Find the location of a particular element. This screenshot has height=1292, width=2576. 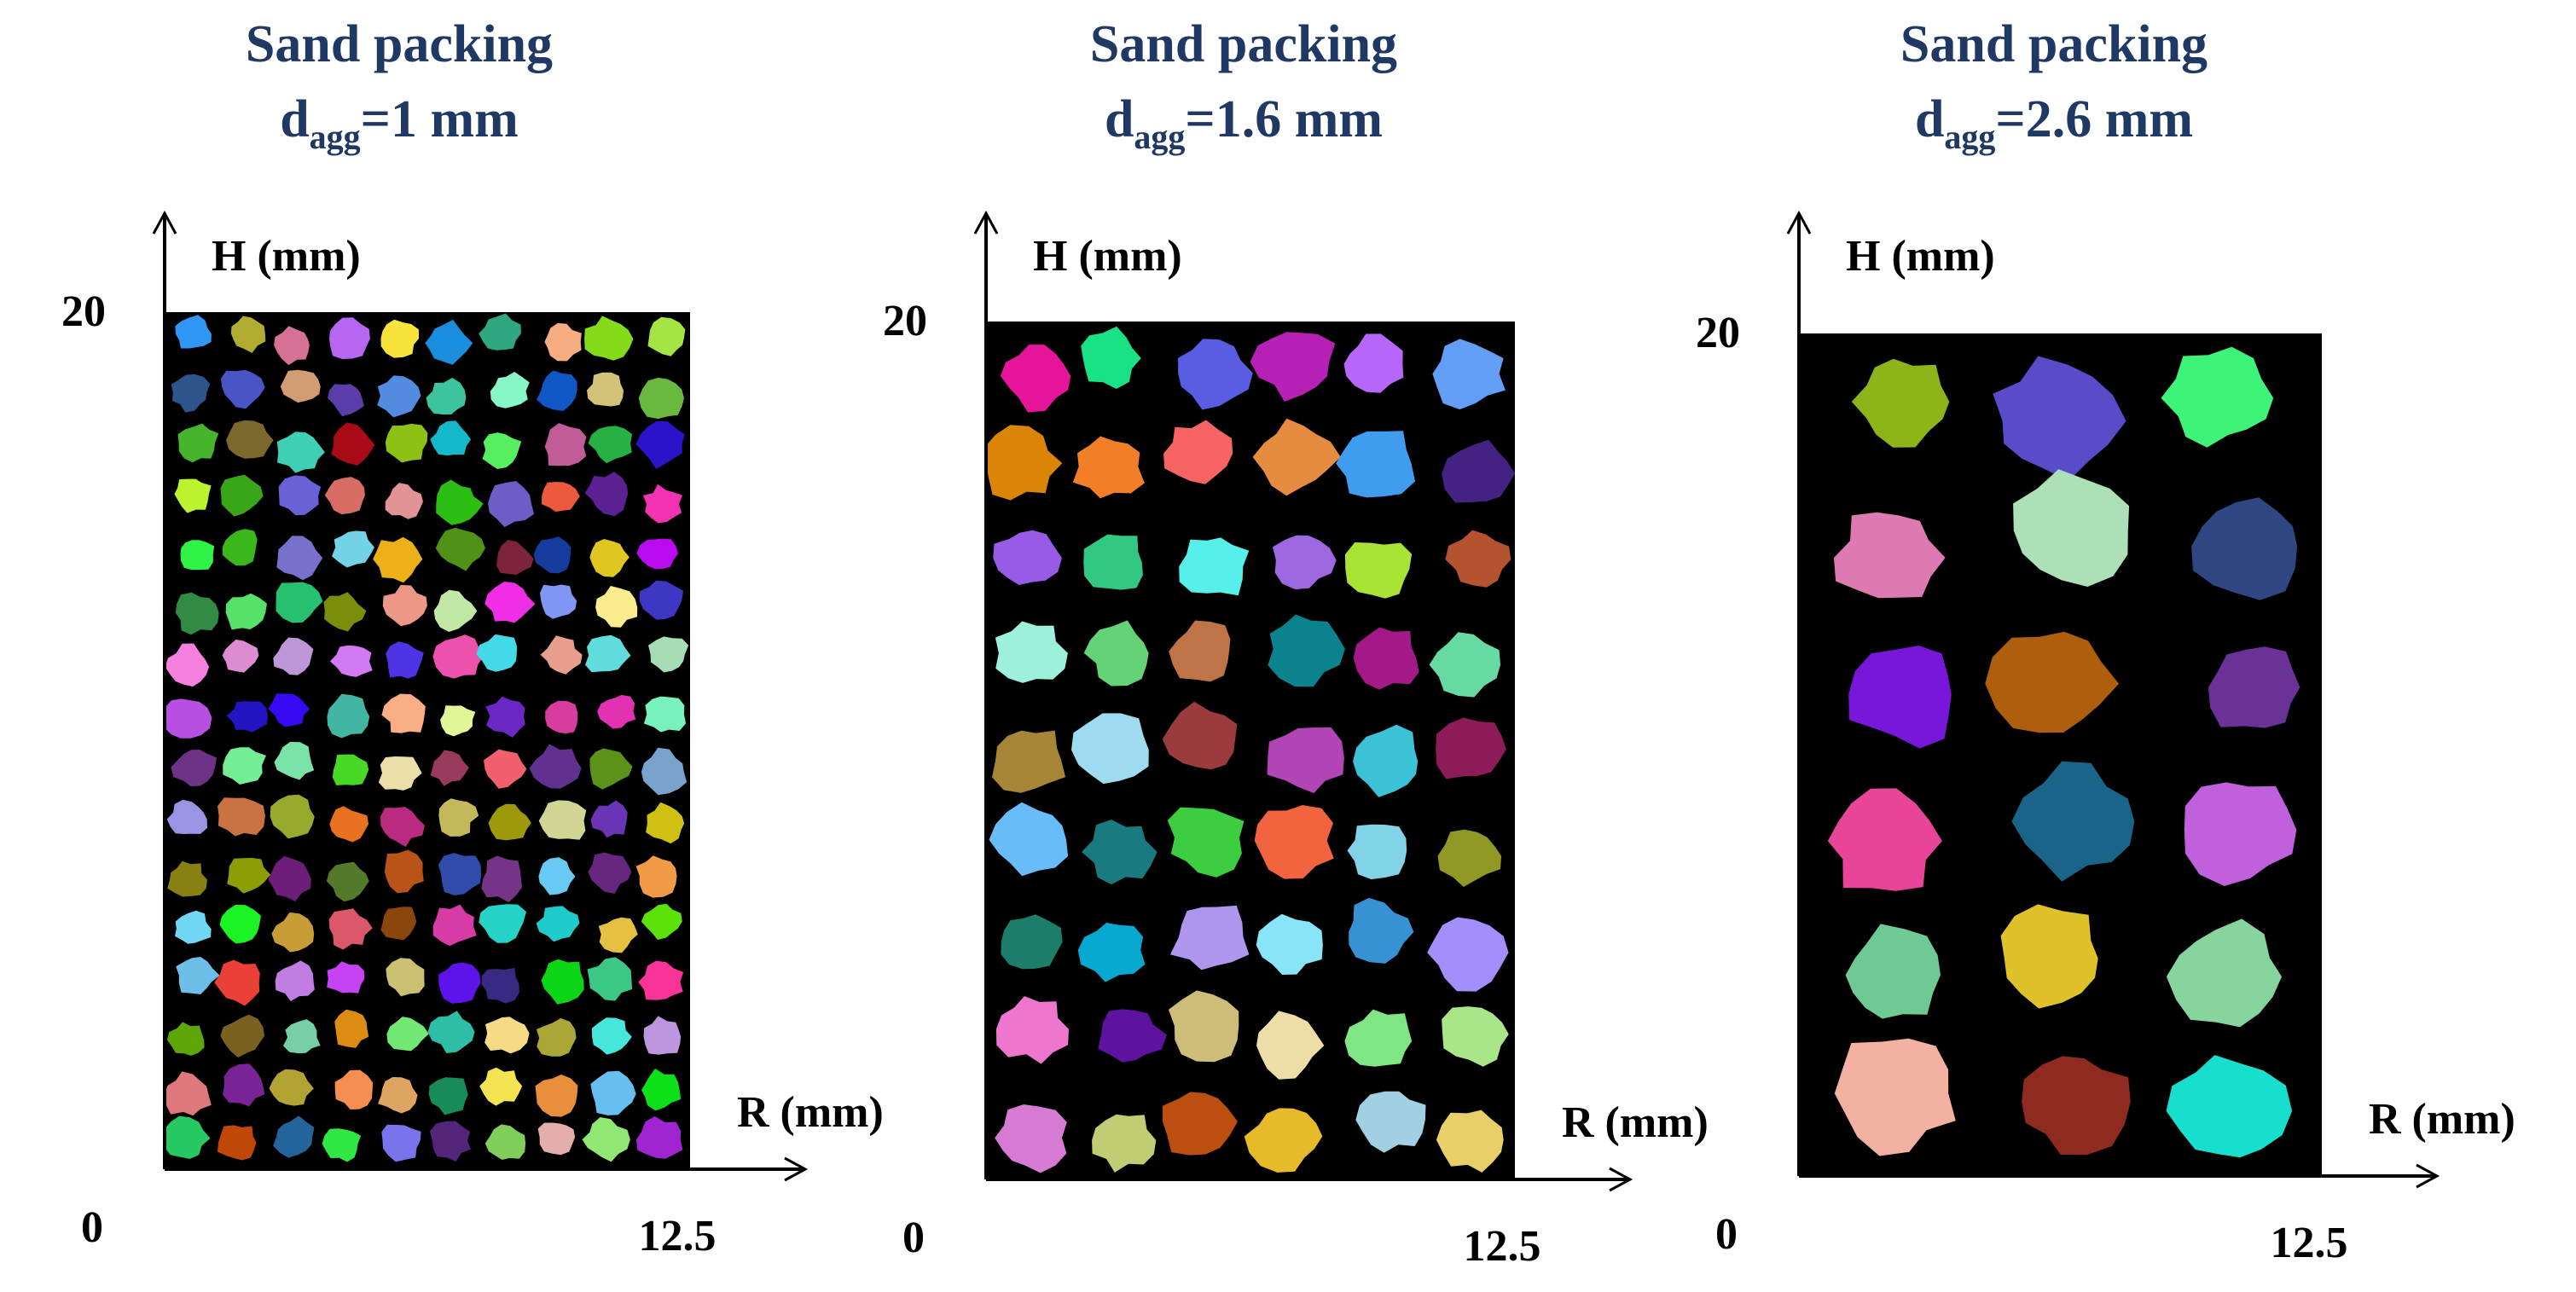

subtitle-symbol: d is located at coordinates (1119, 119).